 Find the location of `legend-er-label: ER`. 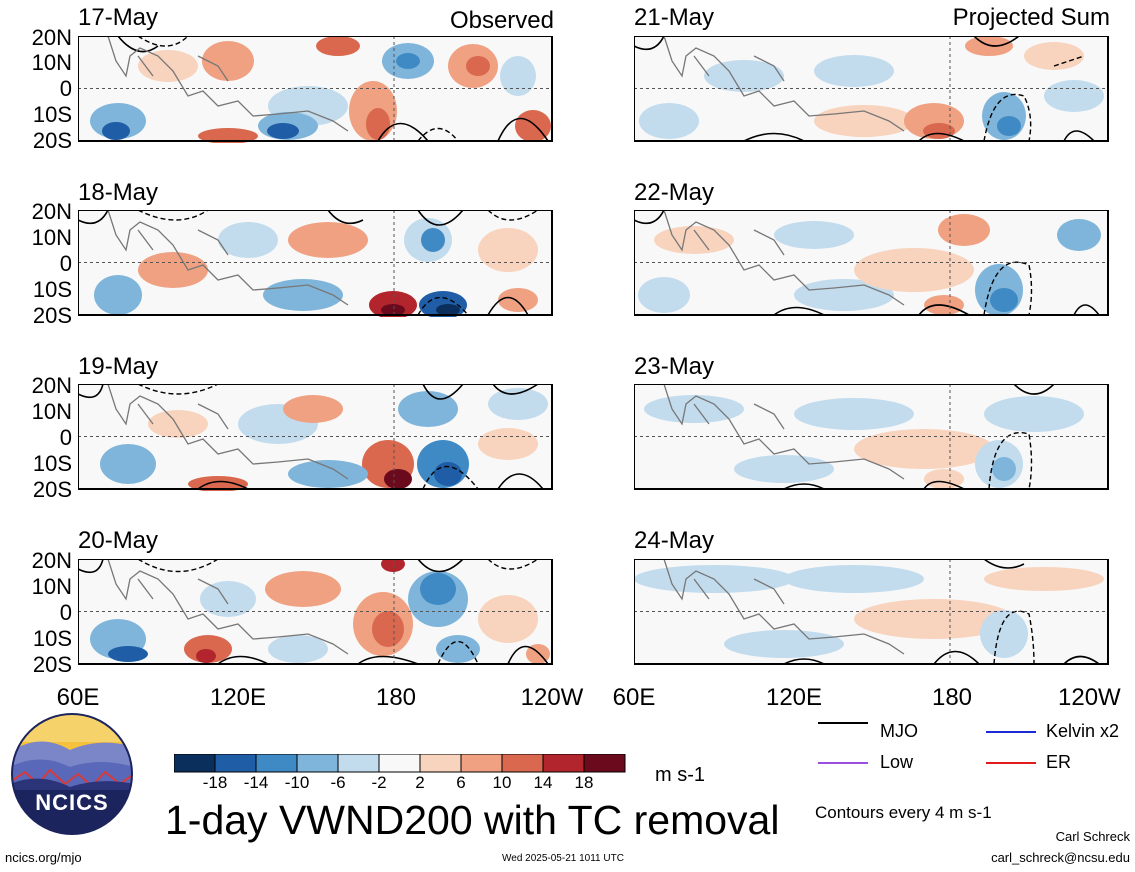

legend-er-label: ER is located at coordinates (1059, 762).